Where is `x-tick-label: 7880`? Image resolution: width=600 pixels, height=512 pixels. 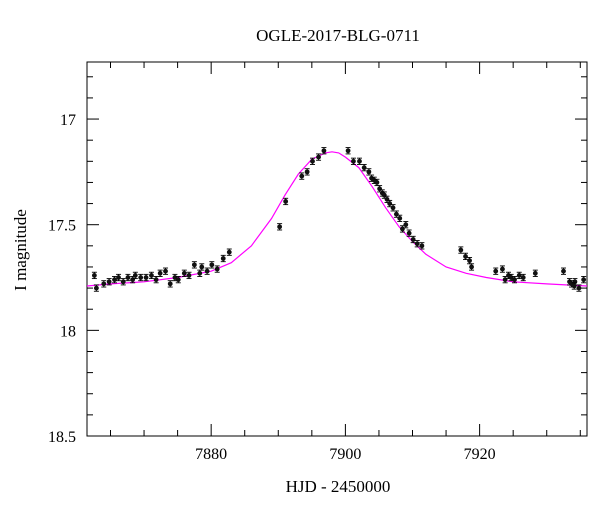
x-tick-label: 7880 is located at coordinates (211, 454).